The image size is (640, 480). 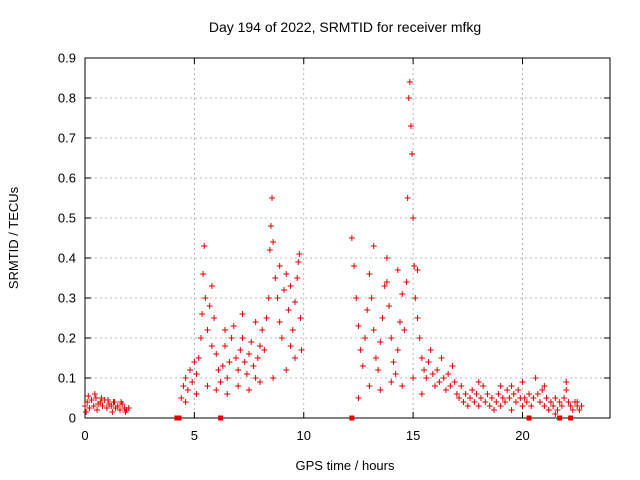 What do you see at coordinates (413, 435) in the screenshot?
I see `x-tick-label: 15` at bounding box center [413, 435].